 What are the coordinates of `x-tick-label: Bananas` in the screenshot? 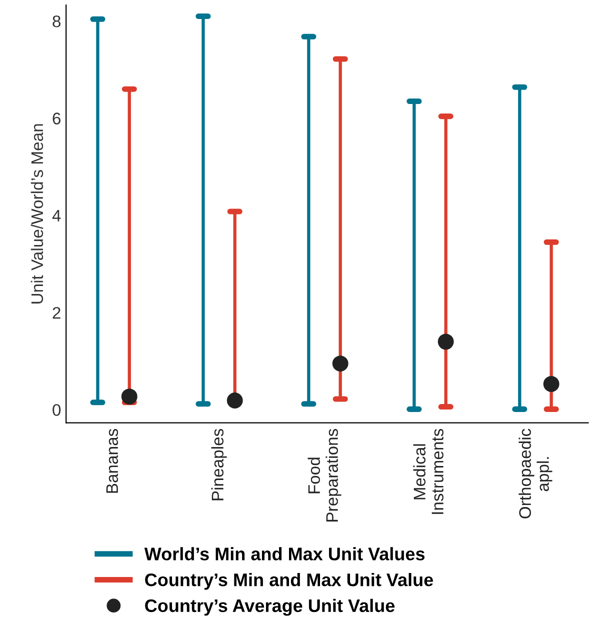 It's located at (112, 460).